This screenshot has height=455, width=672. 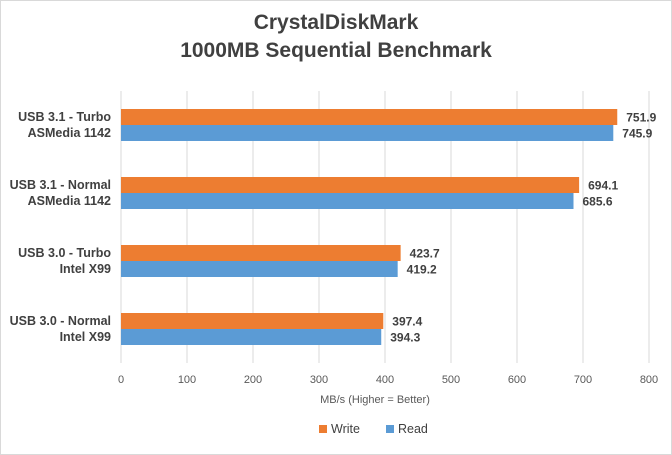 What do you see at coordinates (60, 185) in the screenshot?
I see `category-label: USB 3.1 - Normal` at bounding box center [60, 185].